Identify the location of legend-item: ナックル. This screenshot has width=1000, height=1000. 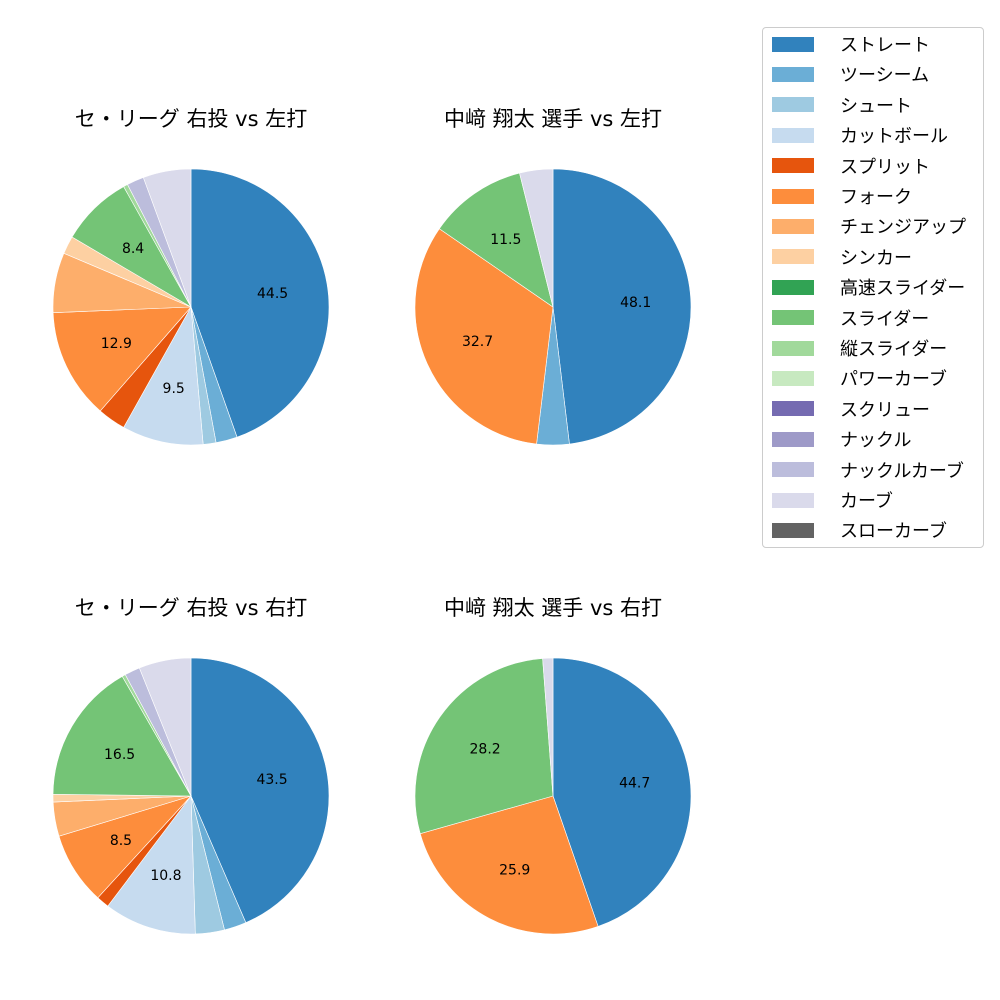
(842, 440).